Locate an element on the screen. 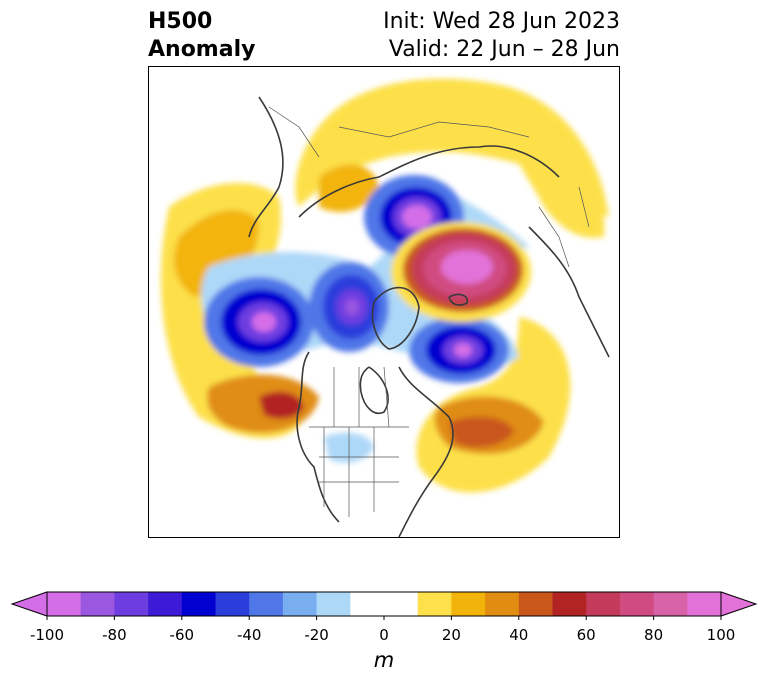  high-siberia-core is located at coordinates (467, 267).